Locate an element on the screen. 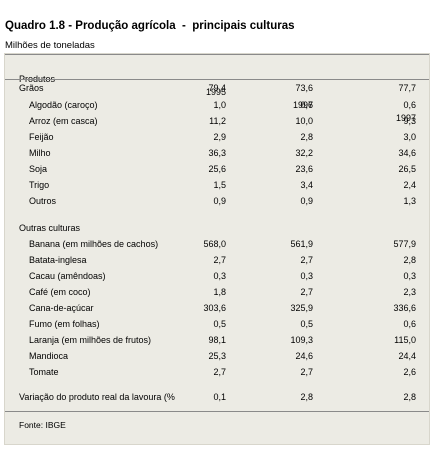  row-value-1: 1,0 is located at coordinates (219, 105).